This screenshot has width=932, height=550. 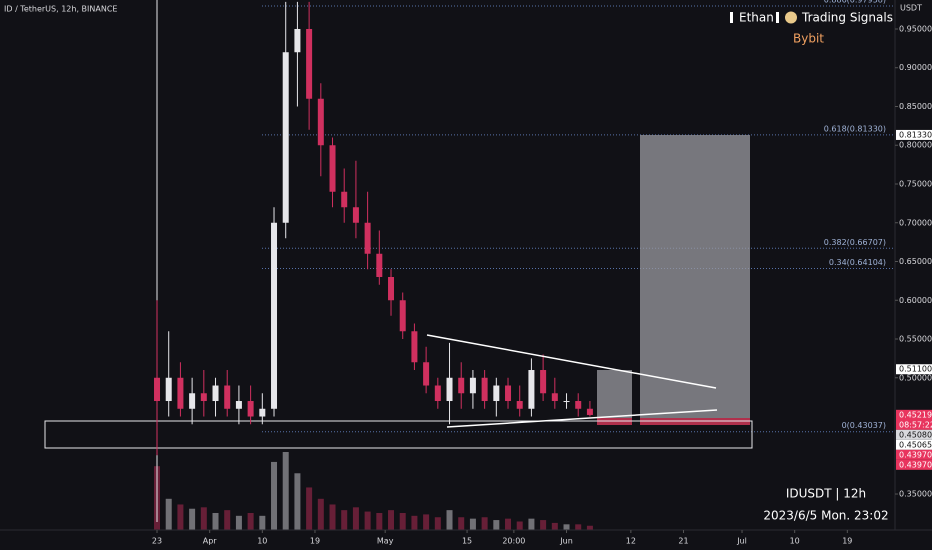 What do you see at coordinates (566, 541) in the screenshot?
I see `x-tick-label: Jun` at bounding box center [566, 541].